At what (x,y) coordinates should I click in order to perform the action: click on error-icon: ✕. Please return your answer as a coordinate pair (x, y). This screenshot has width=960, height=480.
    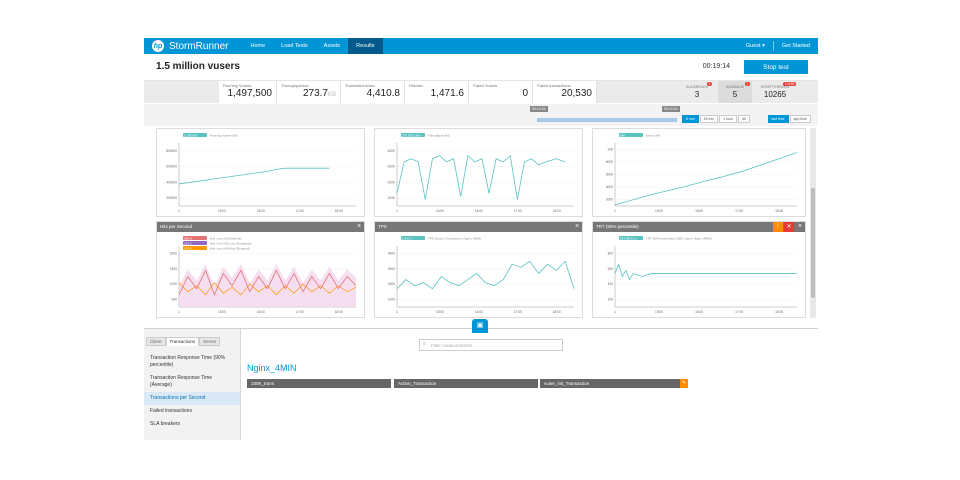
    Looking at the image, I should click on (789, 227).